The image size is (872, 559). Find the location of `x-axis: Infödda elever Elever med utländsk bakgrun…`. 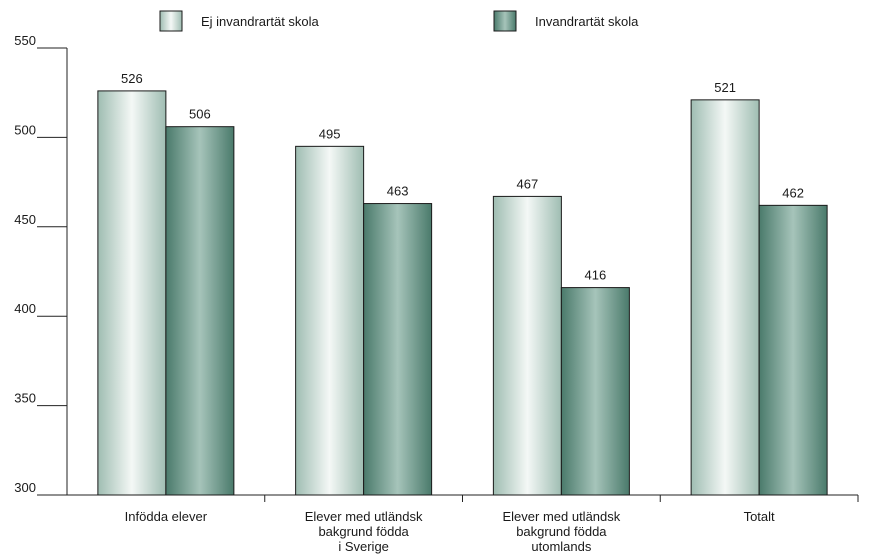

x-axis: Infödda elever Elever med utländsk bakgrun… is located at coordinates (448, 524).